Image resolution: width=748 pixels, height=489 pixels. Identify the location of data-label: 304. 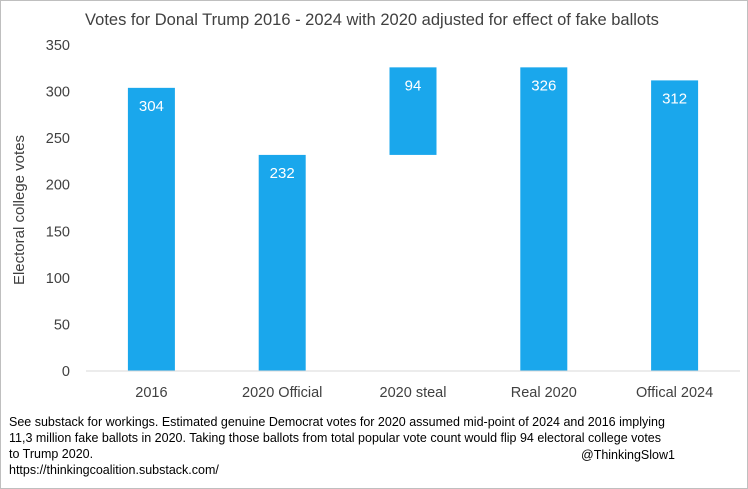
(151, 106).